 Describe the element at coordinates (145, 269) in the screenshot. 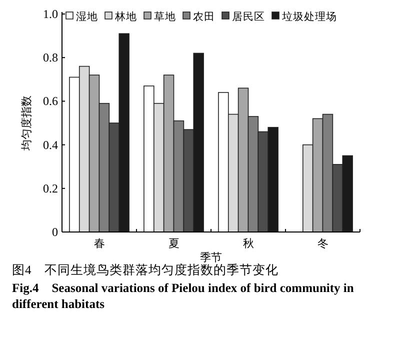

I see `text: 图4 不同生境鸟类群落均匀度指数的季节变化` at that location.